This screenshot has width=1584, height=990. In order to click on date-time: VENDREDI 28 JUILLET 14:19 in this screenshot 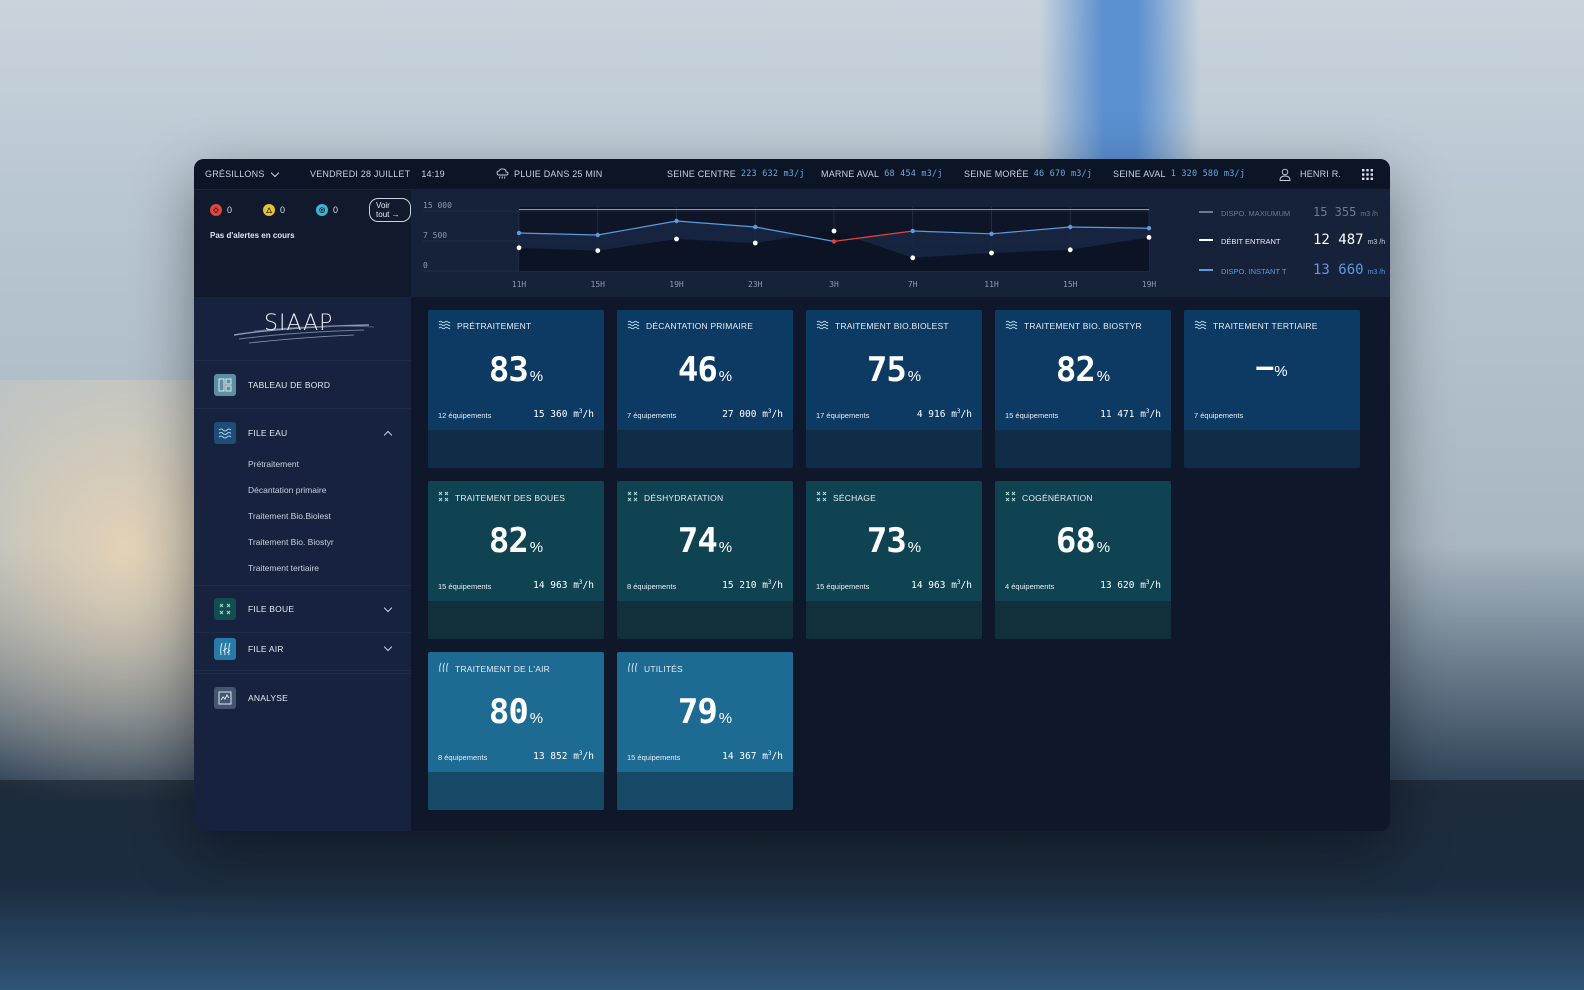, I will do `click(377, 174)`.